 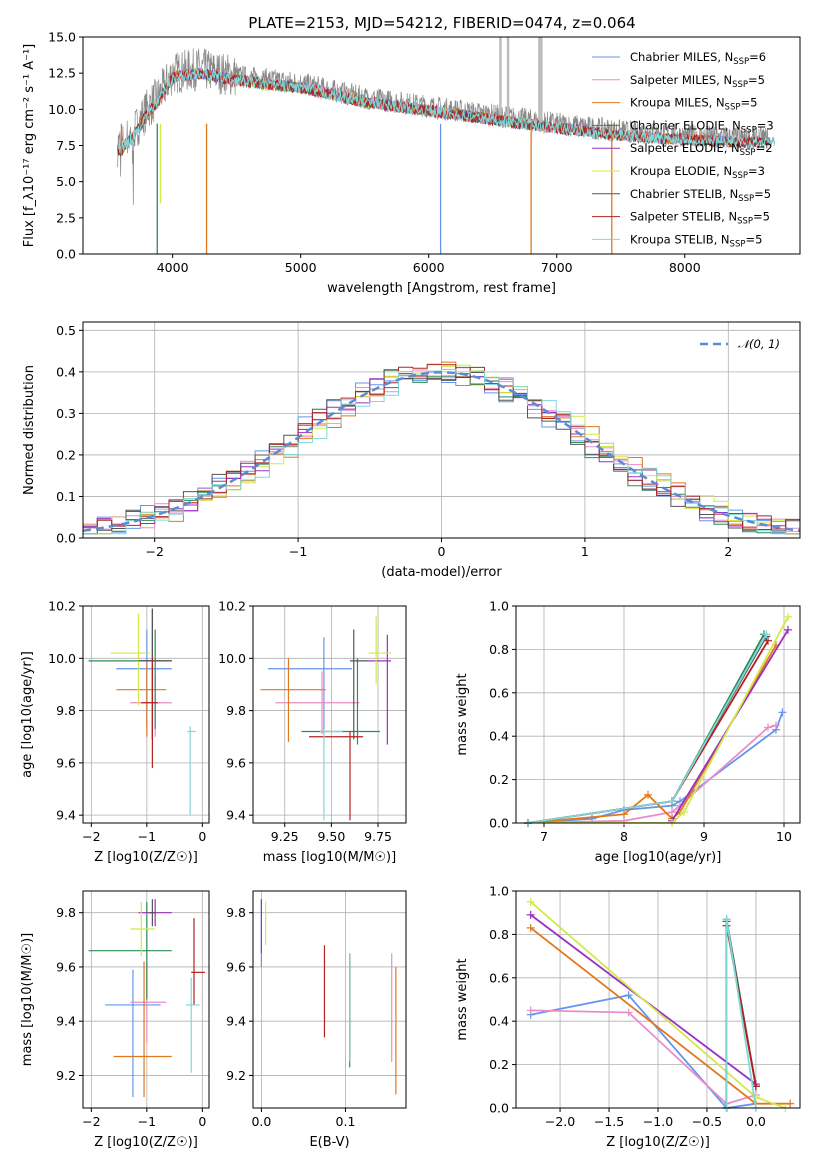 What do you see at coordinates (331, 836) in the screenshot?
I see `x-tick-label: 9.50` at bounding box center [331, 836].